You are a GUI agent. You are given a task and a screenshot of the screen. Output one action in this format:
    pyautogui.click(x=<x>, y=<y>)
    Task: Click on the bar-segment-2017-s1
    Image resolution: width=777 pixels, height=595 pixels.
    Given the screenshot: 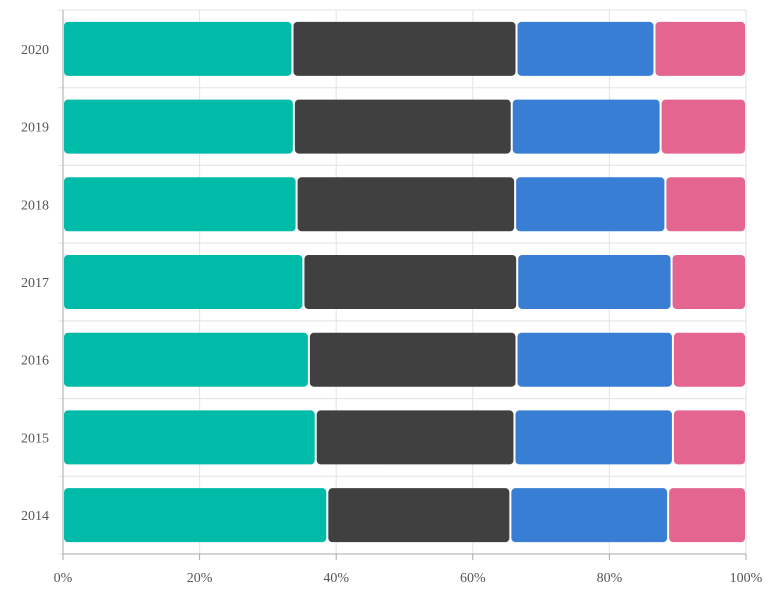 What is the action you would take?
    pyautogui.click(x=410, y=282)
    